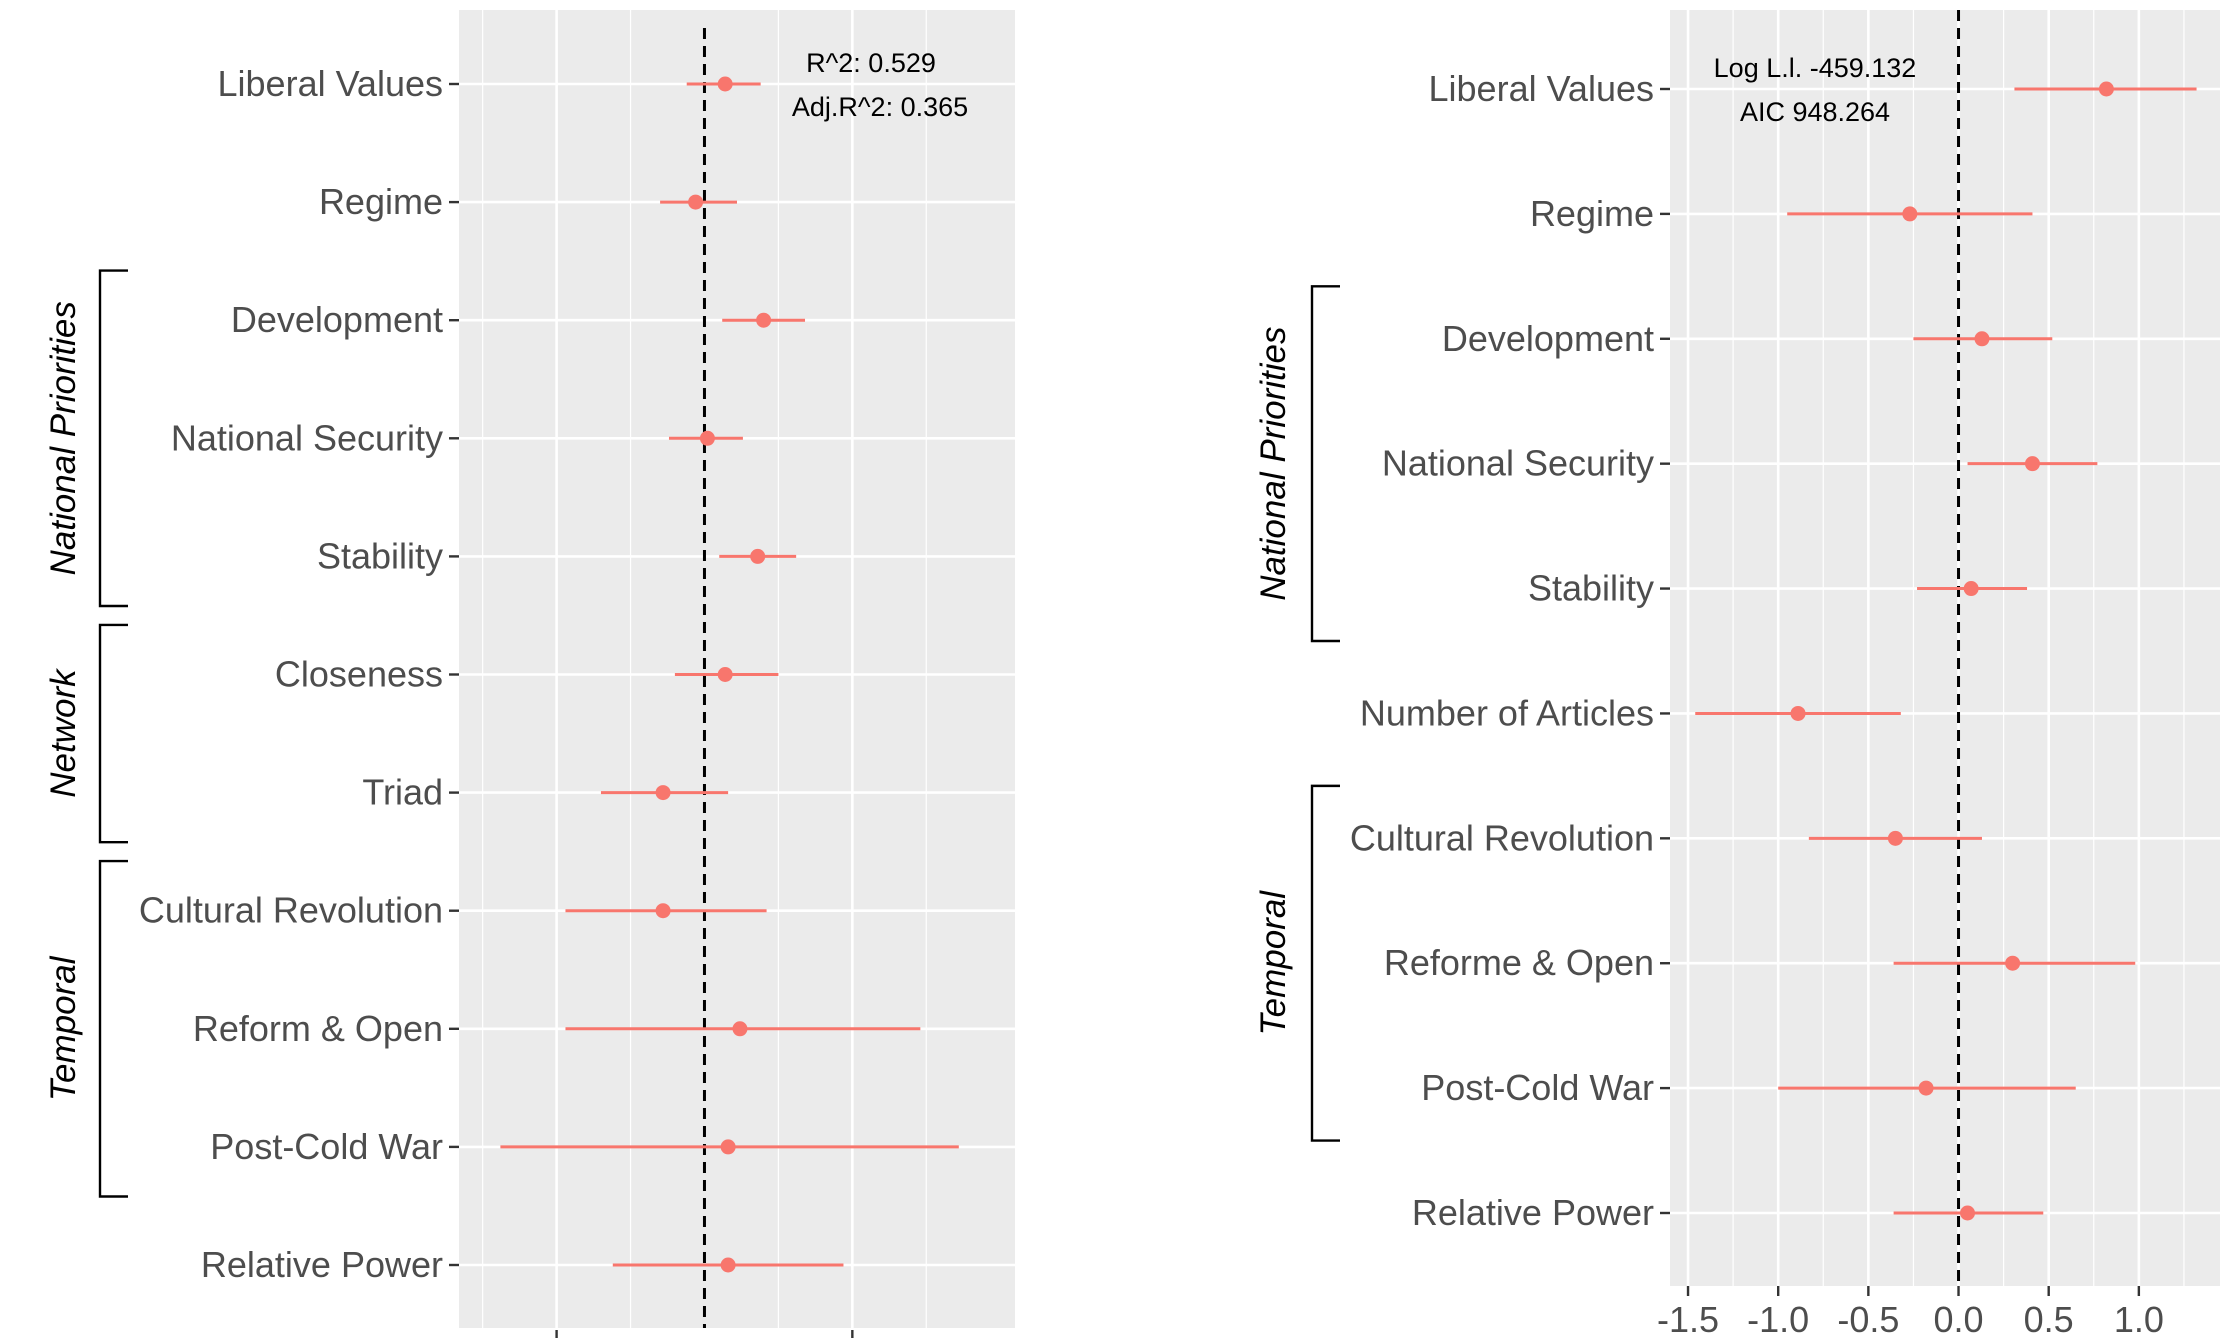 The width and height of the screenshot is (2225, 1338). I want to click on fit-statistic: Log L.l. -459.132, so click(1815, 68).